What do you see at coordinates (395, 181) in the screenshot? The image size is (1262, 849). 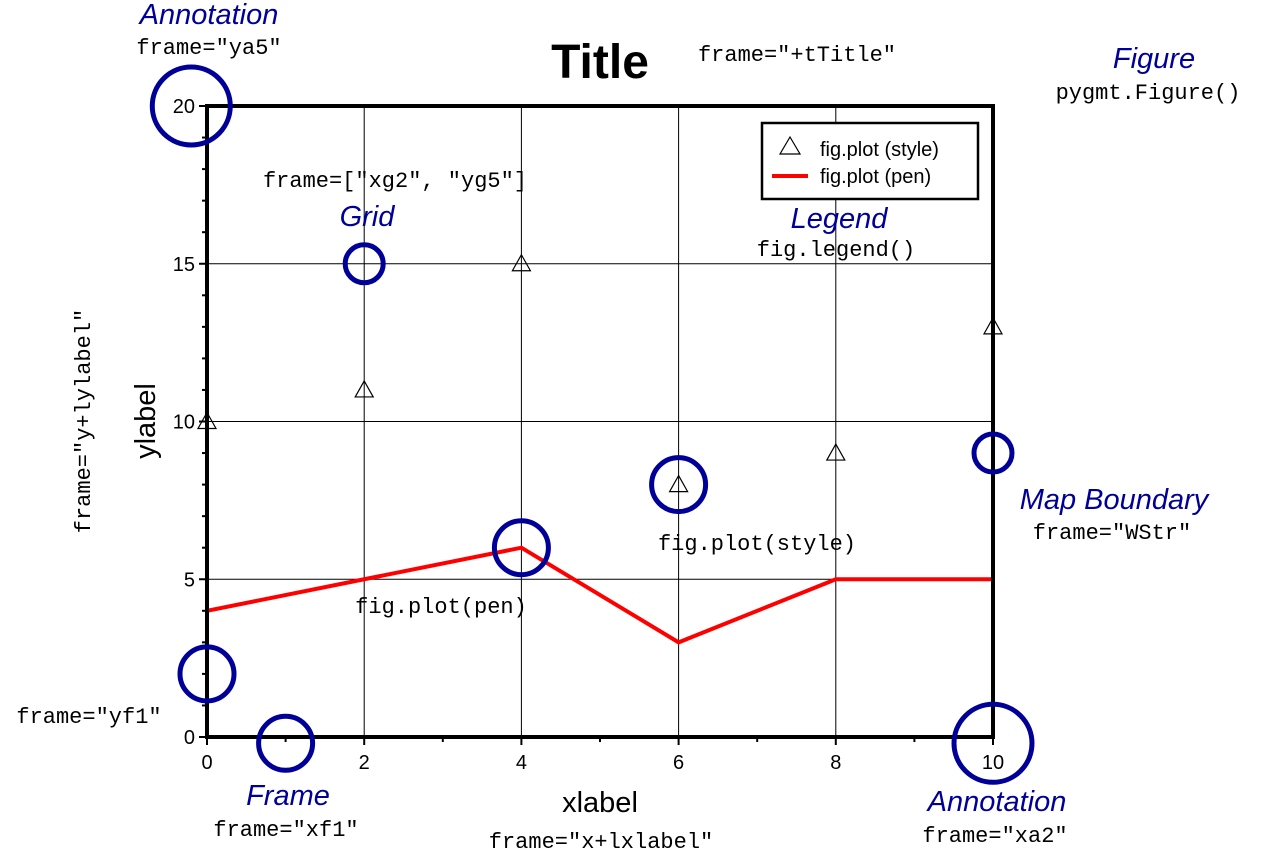 I see `grid-code: frame=["xg2", "yg5"]` at bounding box center [395, 181].